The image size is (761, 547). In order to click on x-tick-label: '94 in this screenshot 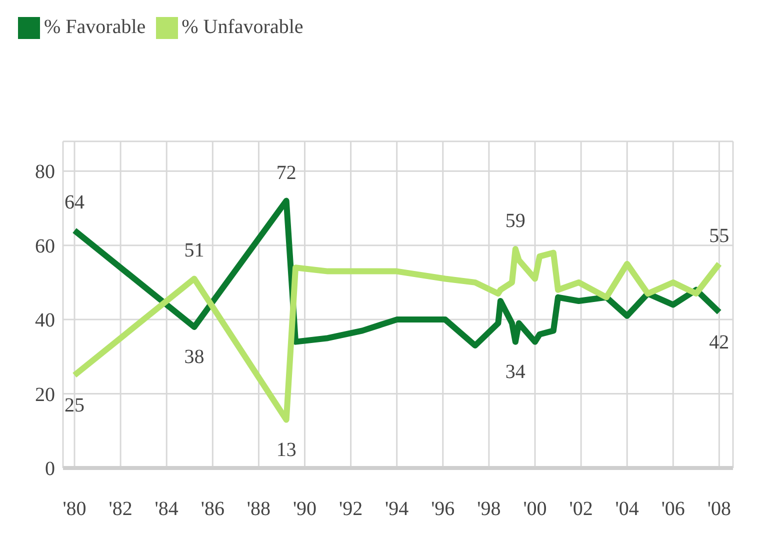, I will do `click(397, 509)`.